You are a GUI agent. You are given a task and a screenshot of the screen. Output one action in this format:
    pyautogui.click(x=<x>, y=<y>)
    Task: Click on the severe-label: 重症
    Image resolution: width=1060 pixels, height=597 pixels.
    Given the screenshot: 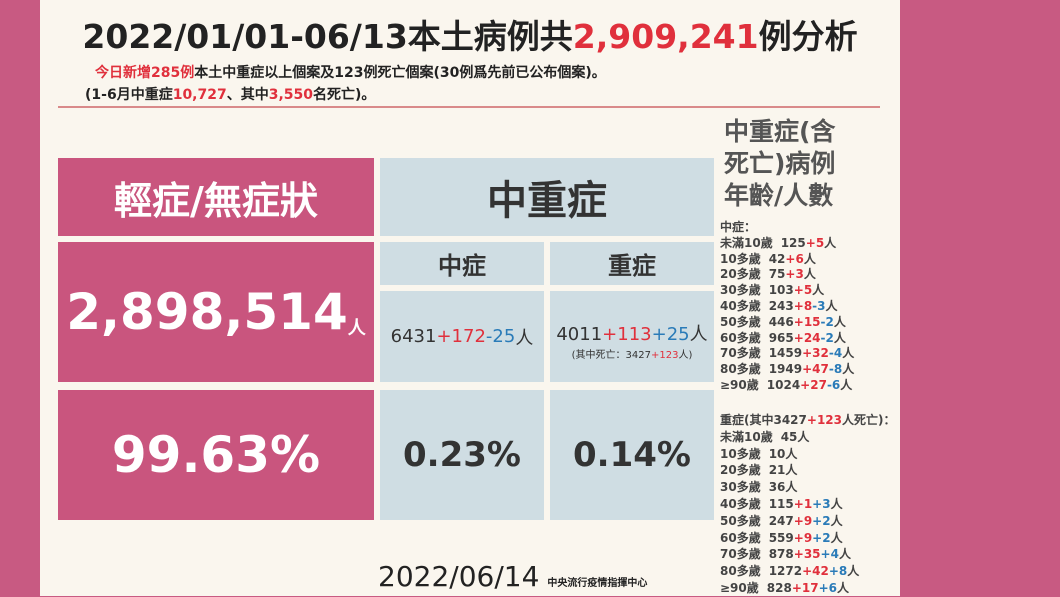 What is the action you would take?
    pyautogui.click(x=632, y=263)
    